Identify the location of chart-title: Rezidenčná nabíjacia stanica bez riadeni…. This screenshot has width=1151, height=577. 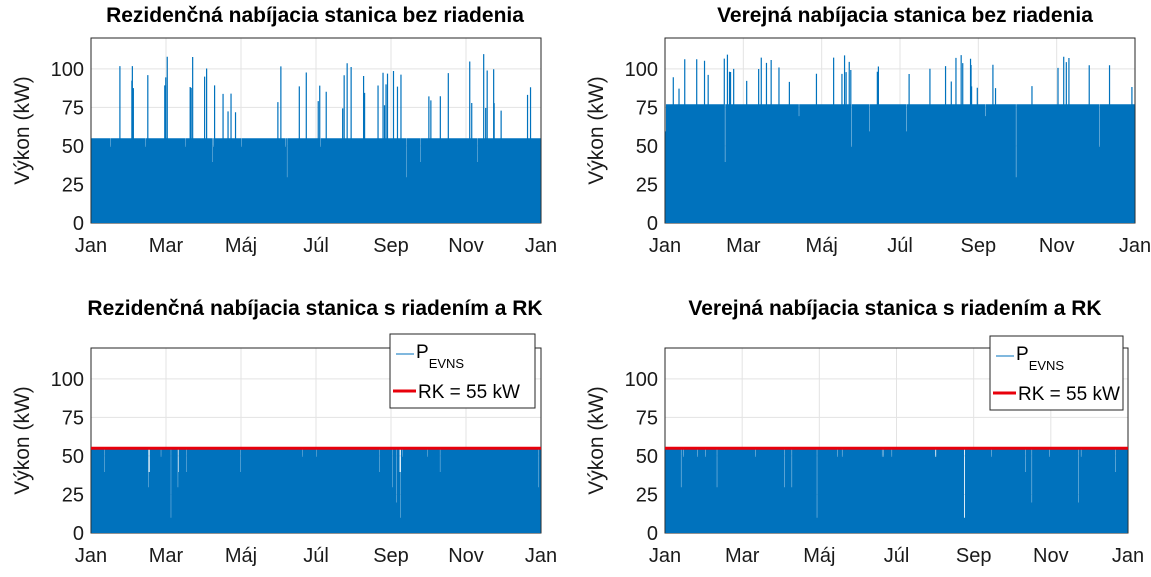
(315, 15).